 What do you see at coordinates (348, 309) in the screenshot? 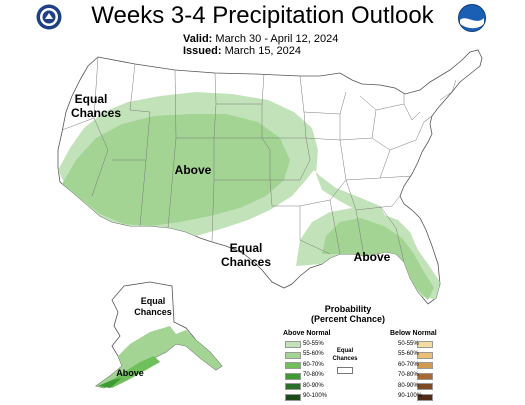
I see `legend-title-line1: Probability` at bounding box center [348, 309].